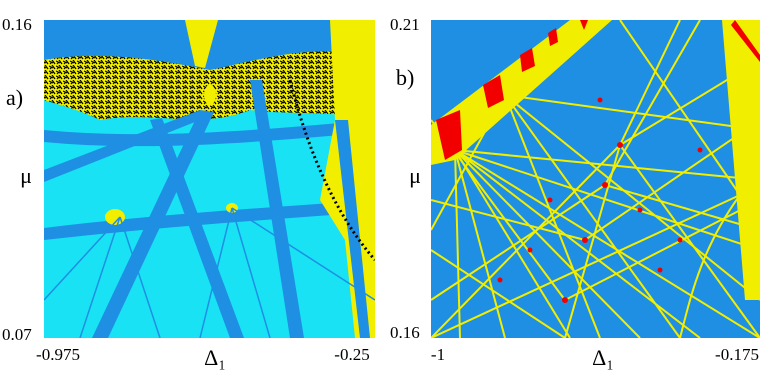 The image size is (763, 382). Describe the element at coordinates (351, 354) in the screenshot. I see `x-tick-label: -0.25` at that location.